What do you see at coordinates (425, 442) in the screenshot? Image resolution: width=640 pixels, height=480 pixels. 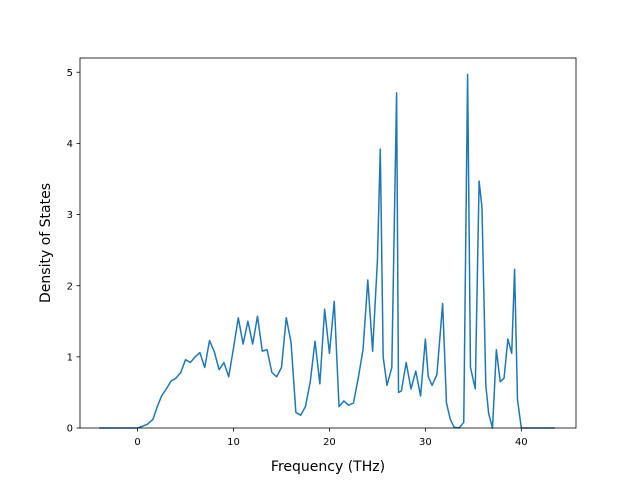 I see `x-tick-label: 30` at bounding box center [425, 442].